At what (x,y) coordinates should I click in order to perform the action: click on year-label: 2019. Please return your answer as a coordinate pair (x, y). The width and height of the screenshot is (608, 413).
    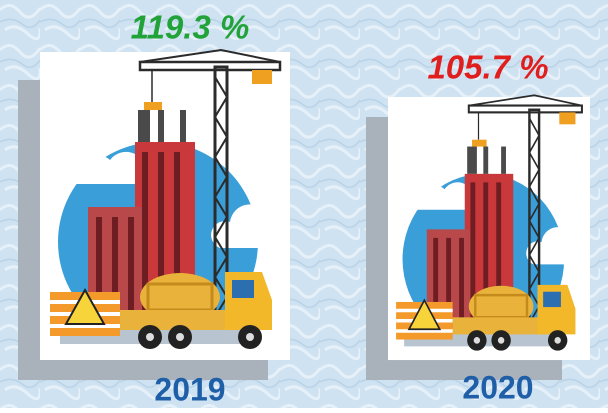
    Looking at the image, I should click on (189, 389).